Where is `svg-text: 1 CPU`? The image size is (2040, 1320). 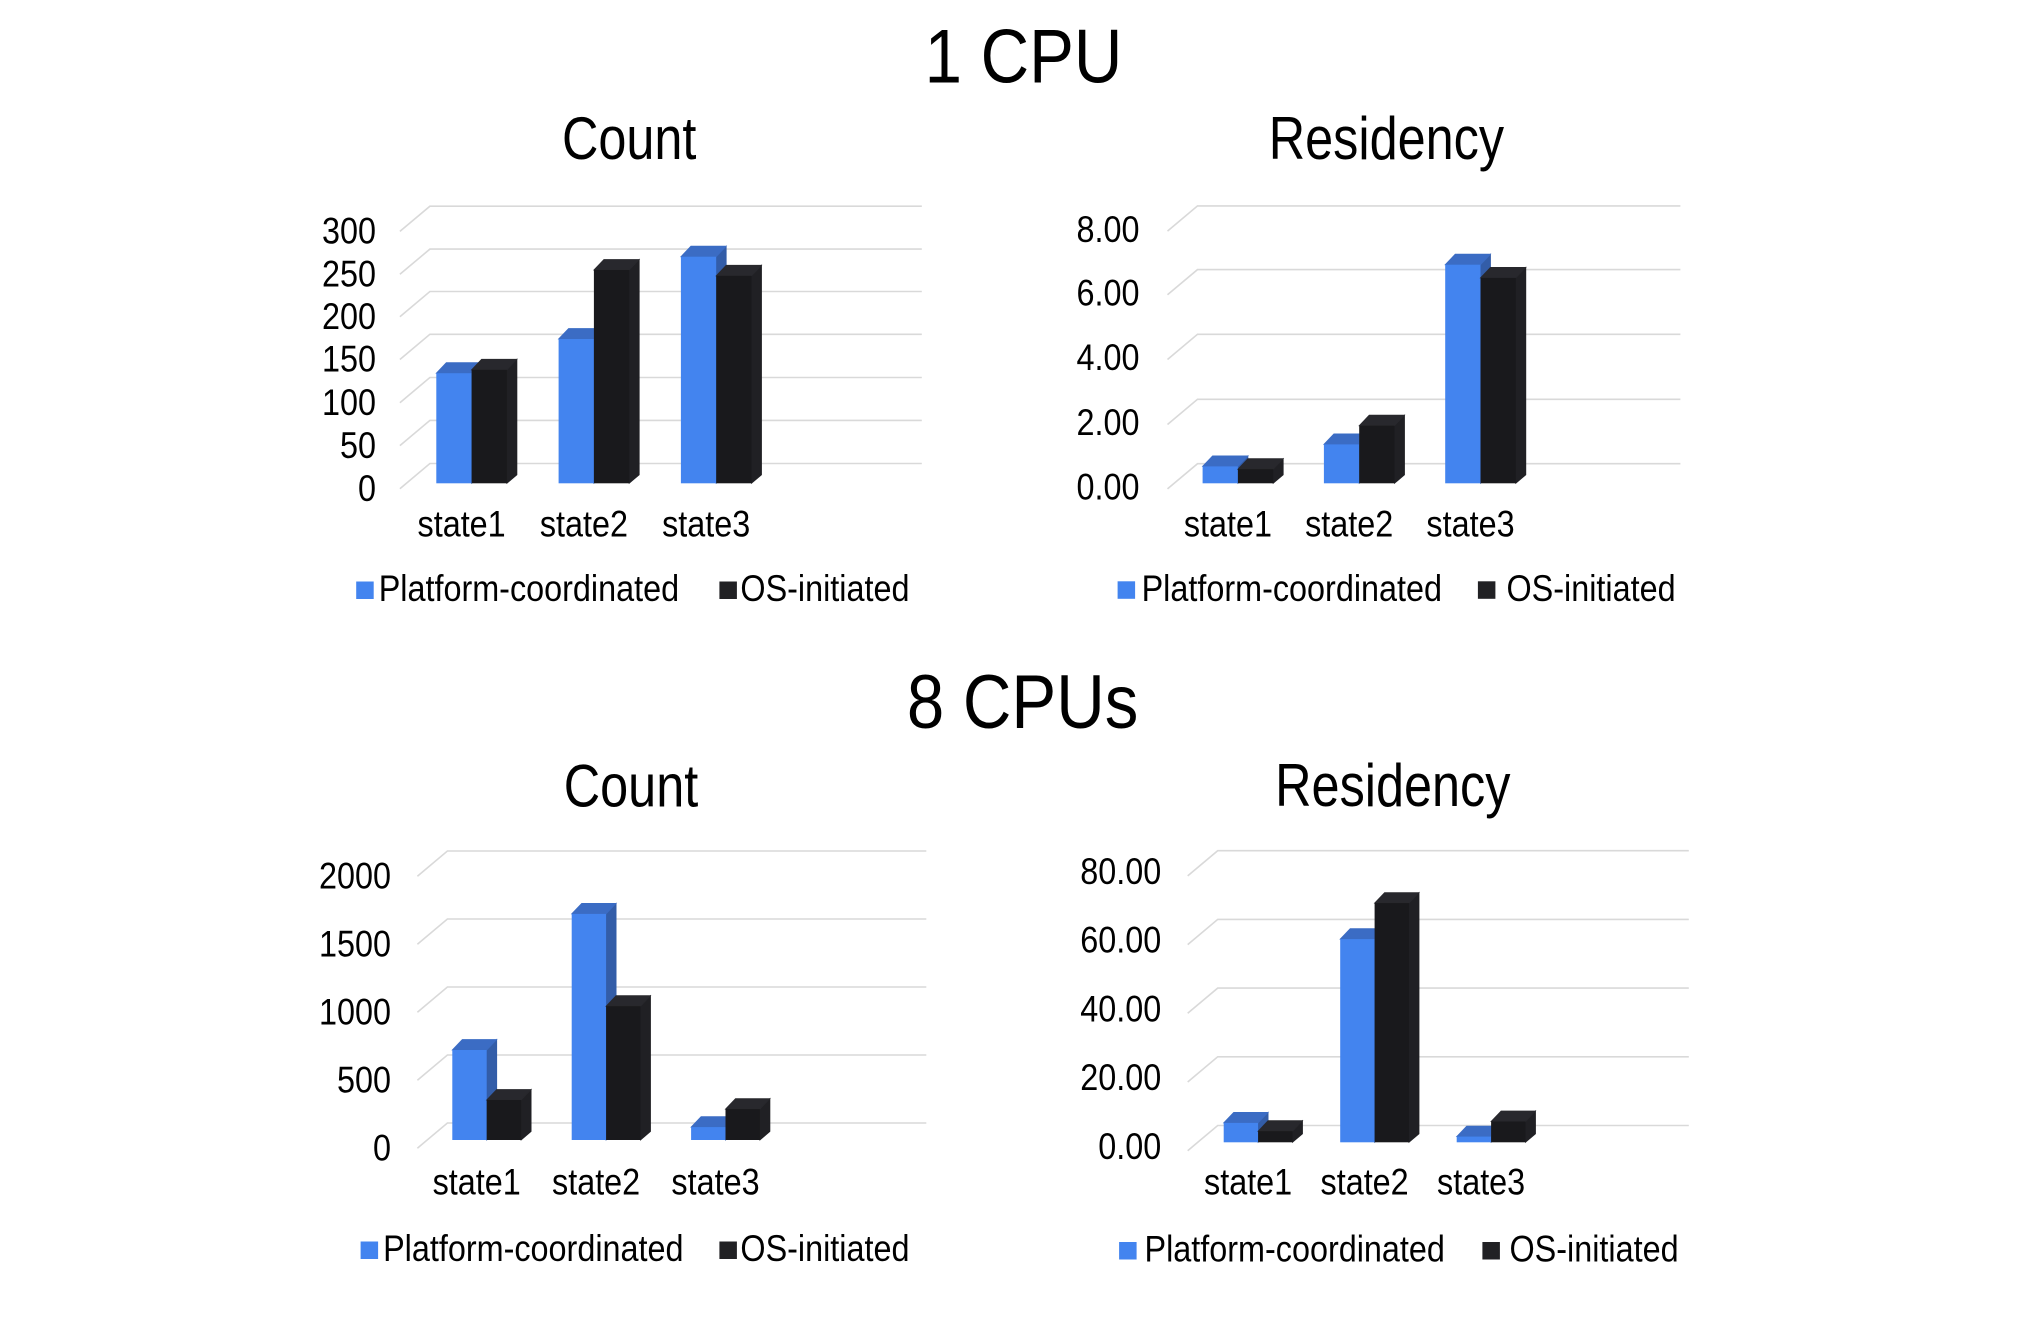
svg-text: 1 CPU is located at coordinates (1024, 57).